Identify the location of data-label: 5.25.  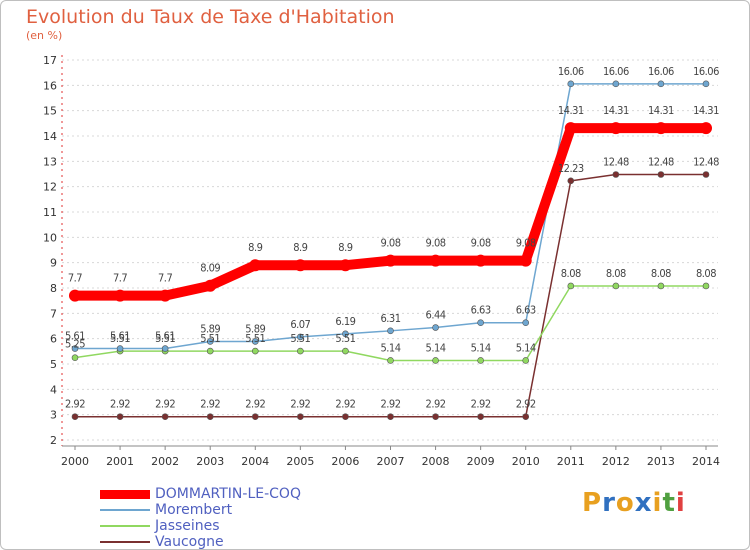
(75, 344).